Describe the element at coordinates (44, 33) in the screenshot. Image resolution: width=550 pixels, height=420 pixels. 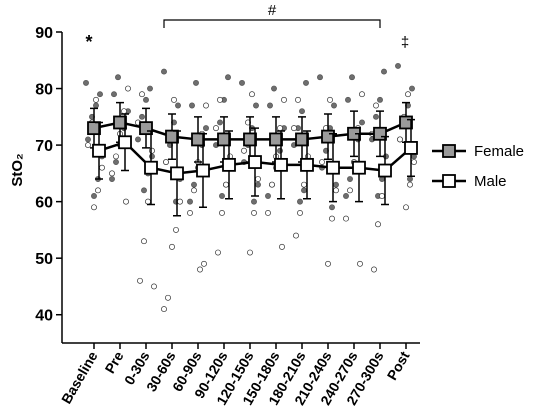
I see `y-tick-label: 90` at that location.